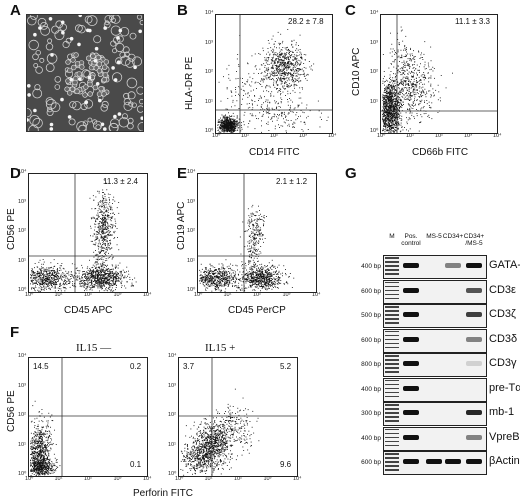 This screenshot has height=503, width=520. What do you see at coordinates (502, 412) in the screenshot?
I see `gel-gene-label: mb-1` at bounding box center [502, 412].